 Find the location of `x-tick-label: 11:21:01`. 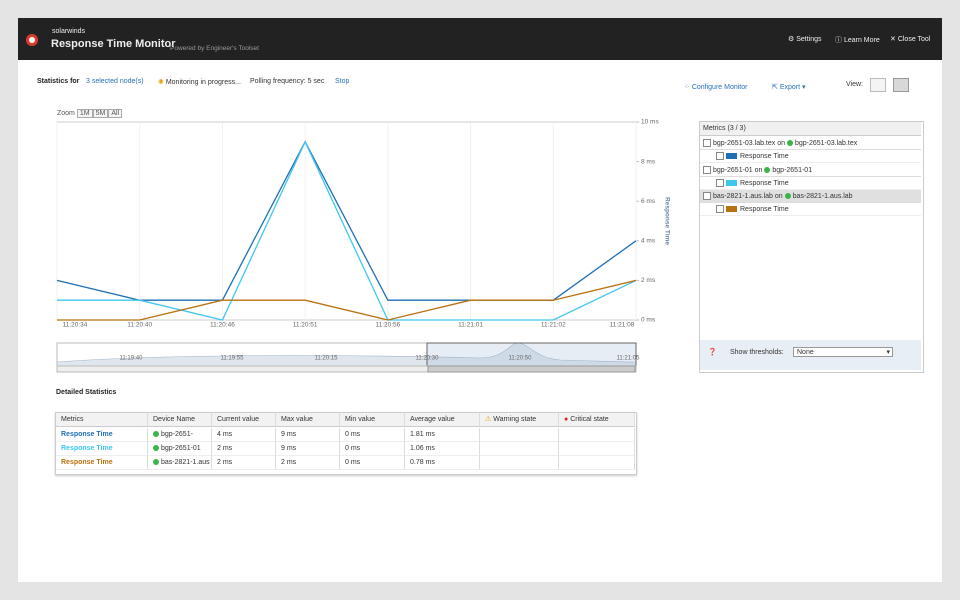

x-tick-label: 11:21:01 is located at coordinates (470, 325).